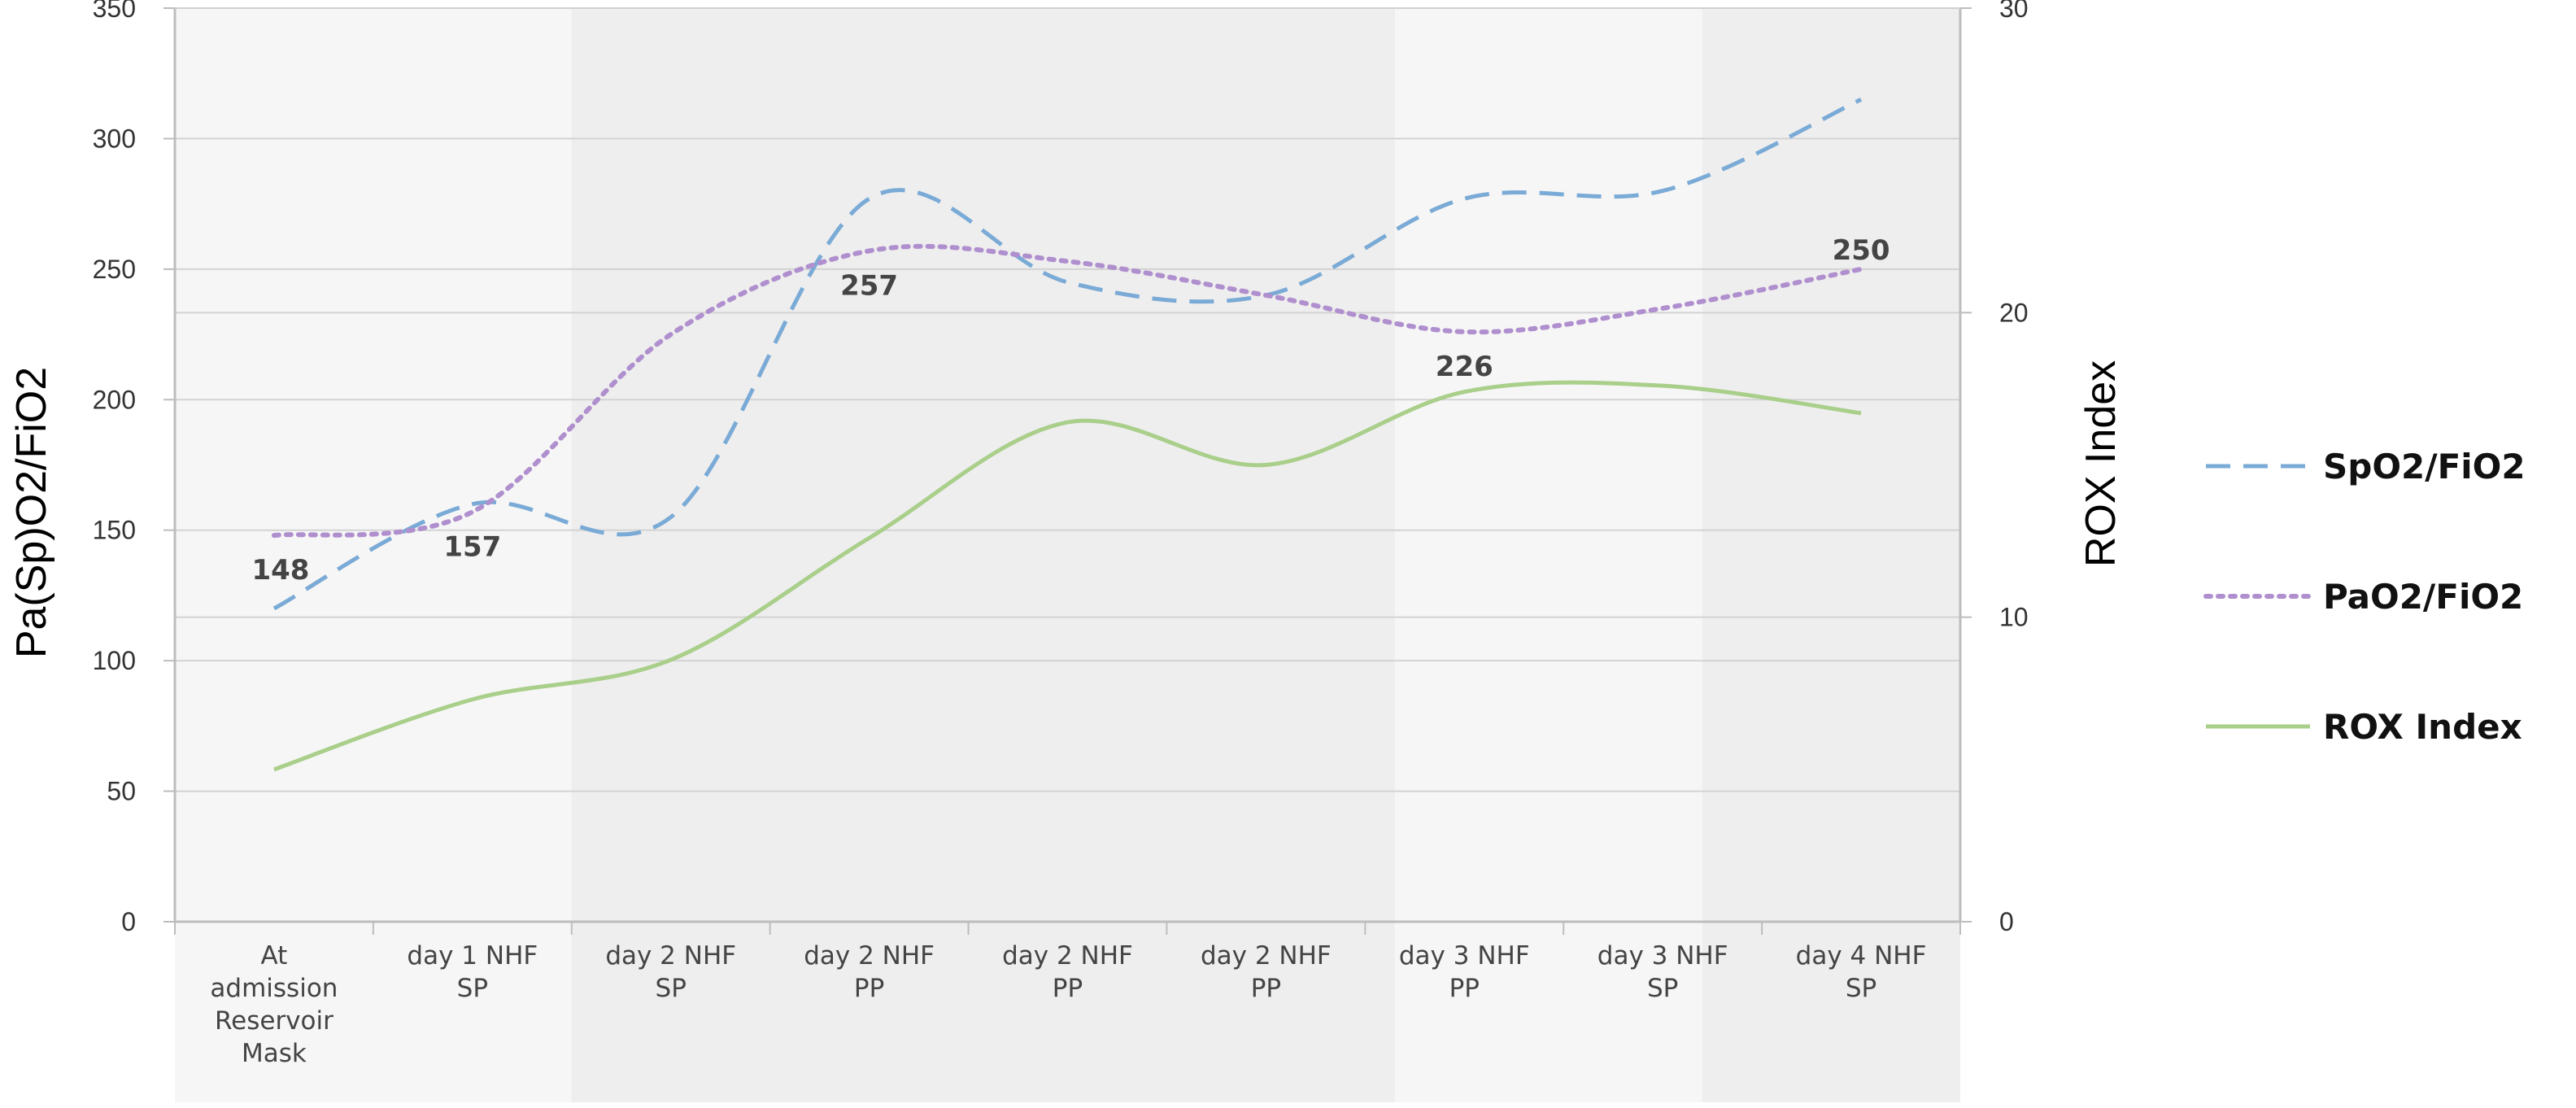 This screenshot has width=2576, height=1108. Describe the element at coordinates (274, 1004) in the screenshot. I see `x-category-label: At admission Reservoir Mask` at that location.